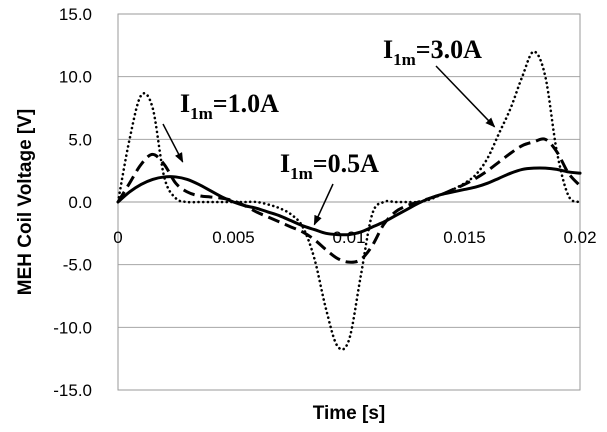 The height and width of the screenshot is (432, 607). I want to click on series-annotation-label: I1m=0.5A, so click(329, 166).